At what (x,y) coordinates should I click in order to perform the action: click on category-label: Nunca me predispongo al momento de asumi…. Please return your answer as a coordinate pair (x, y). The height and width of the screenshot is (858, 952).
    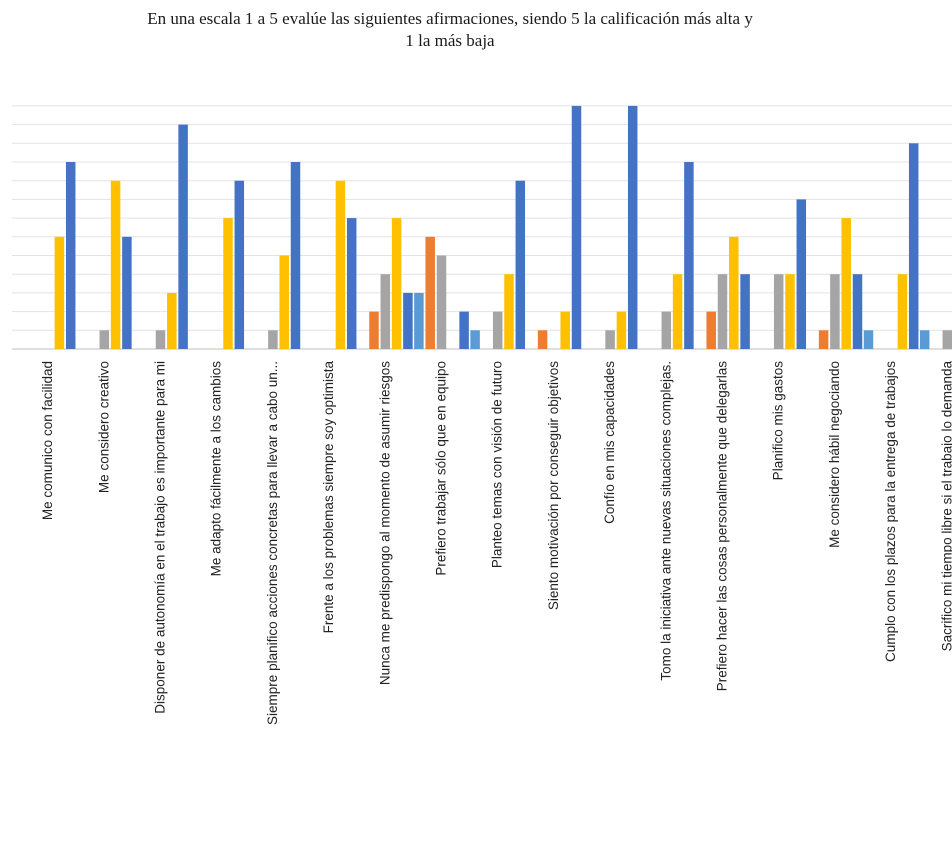
    Looking at the image, I should click on (384, 523).